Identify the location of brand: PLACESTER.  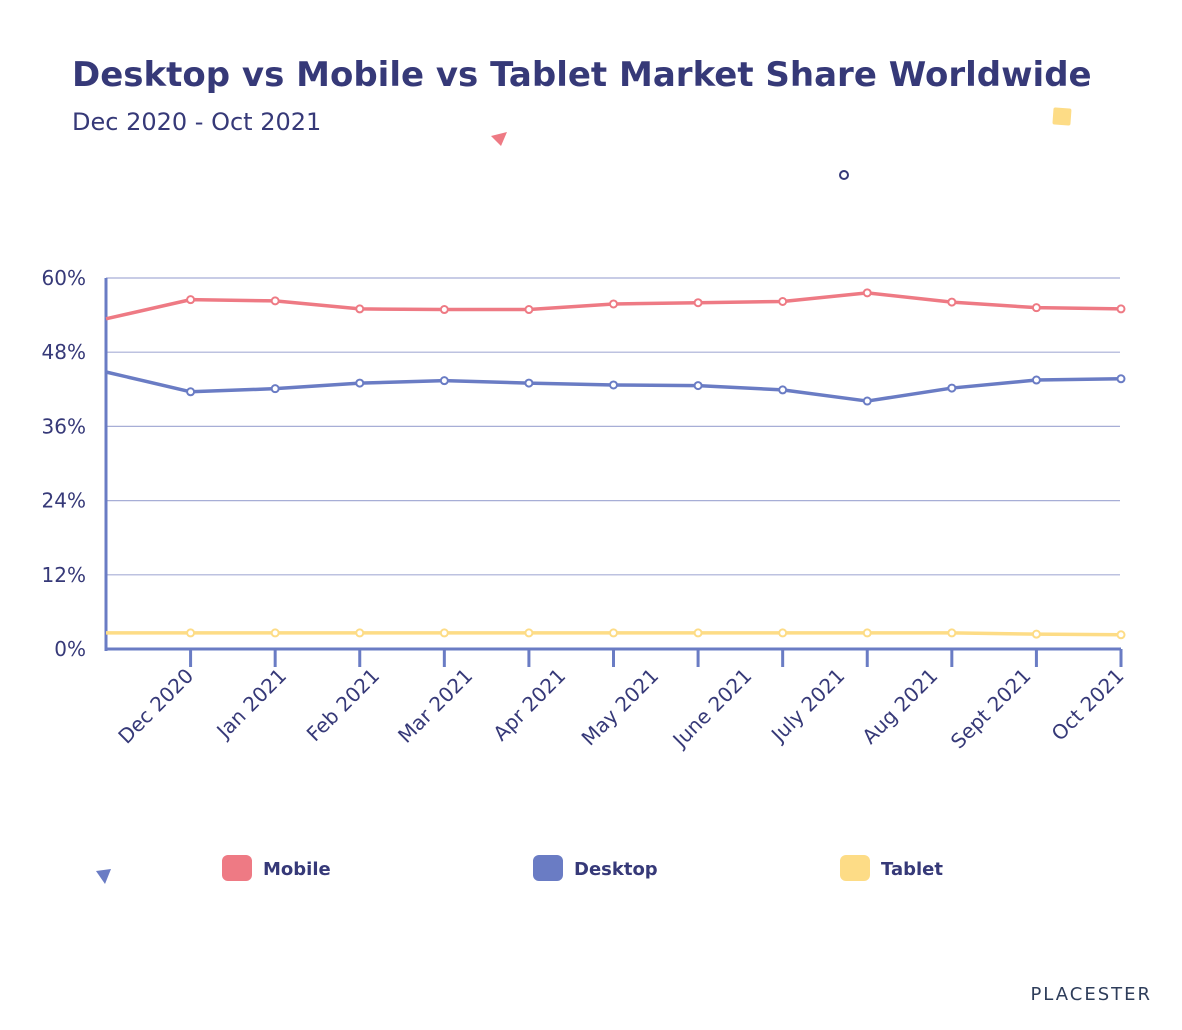
(1091, 994).